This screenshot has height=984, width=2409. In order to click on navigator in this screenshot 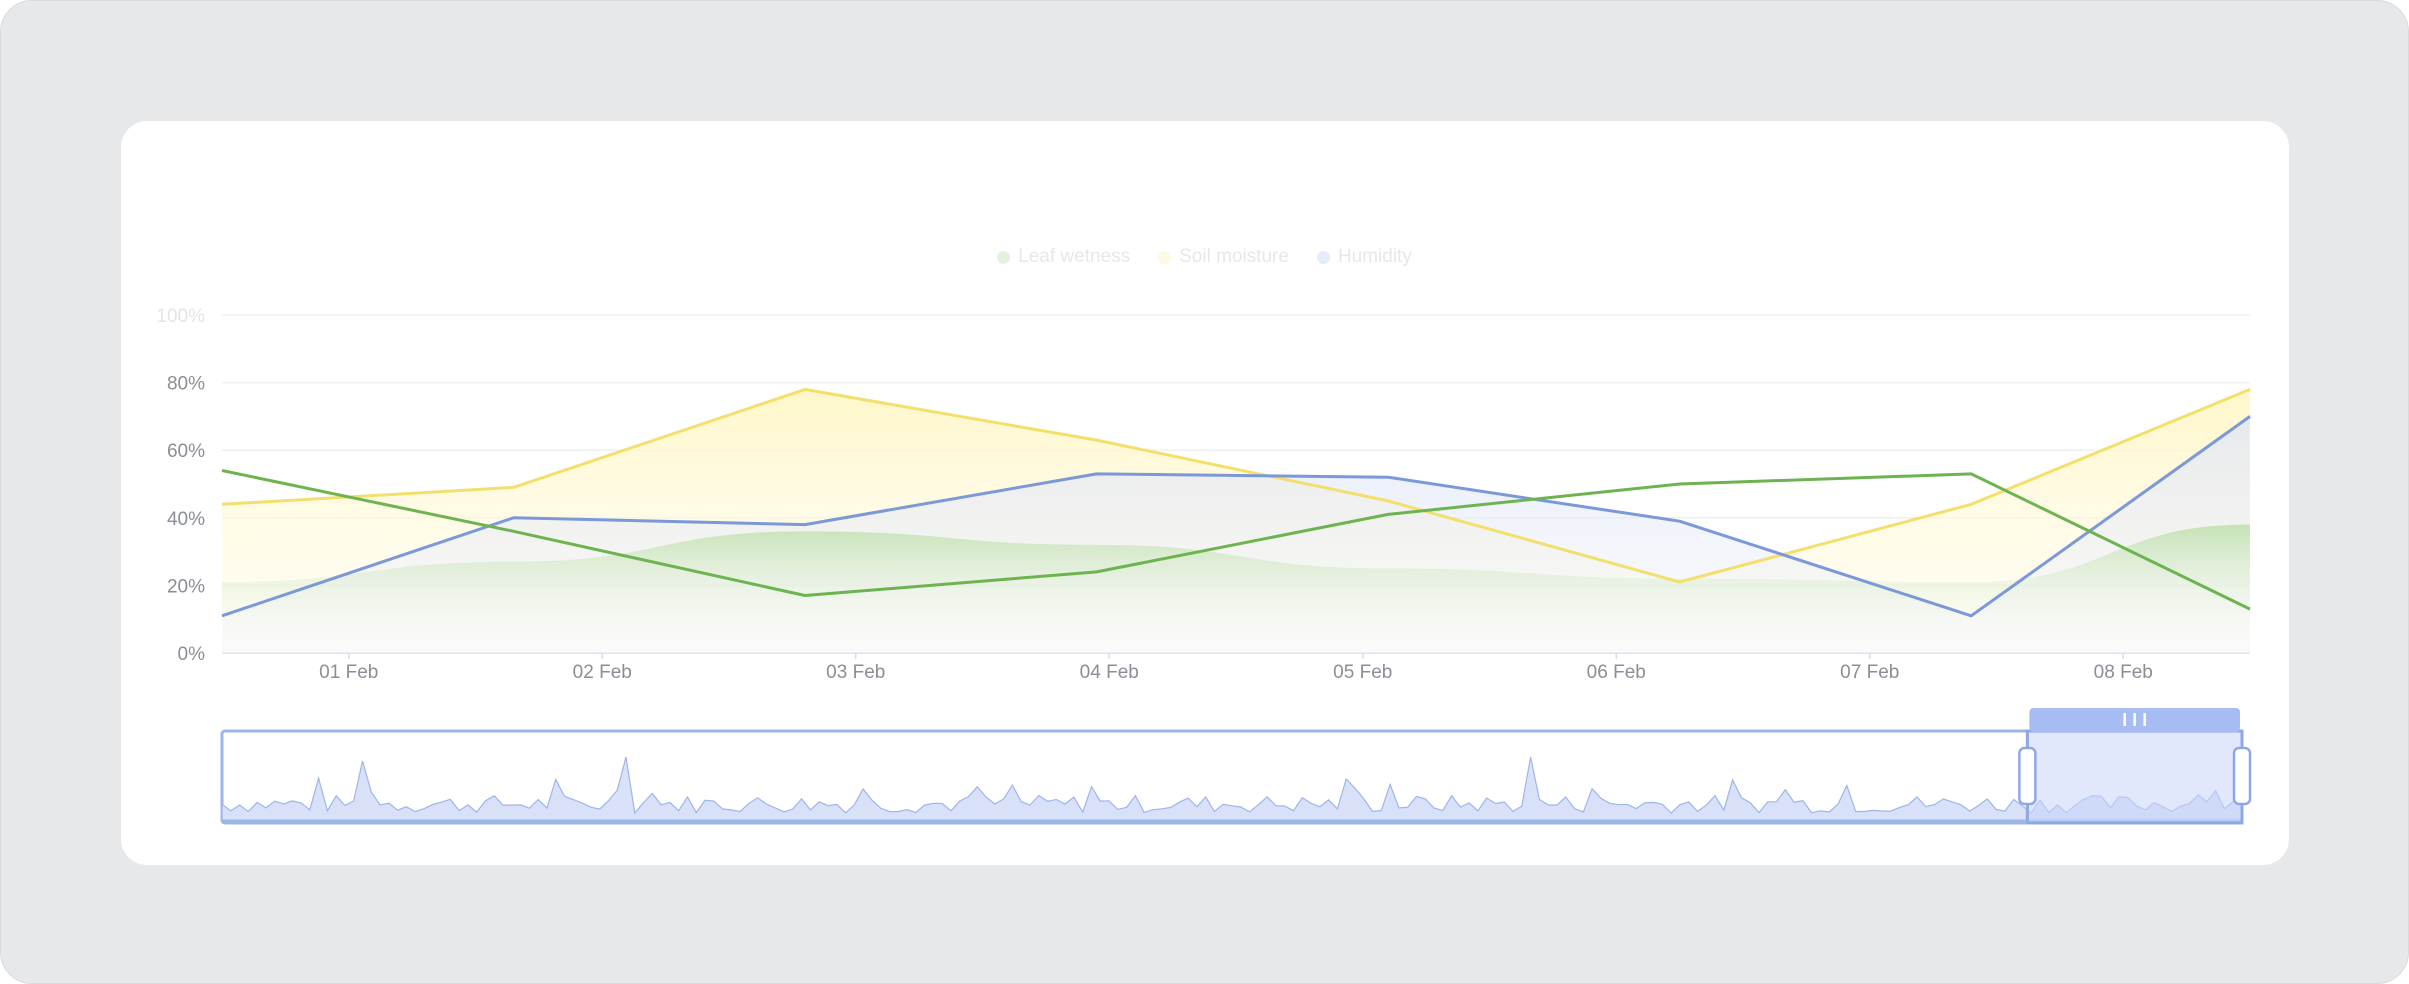, I will do `click(1236, 766)`.